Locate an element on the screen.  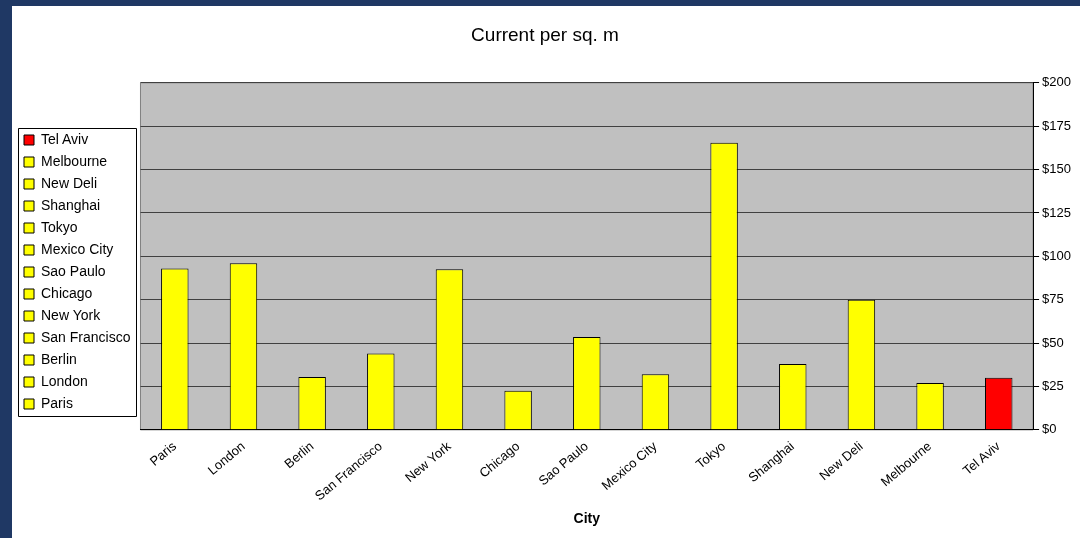
y-tick-label: $25 is located at coordinates (1053, 386).